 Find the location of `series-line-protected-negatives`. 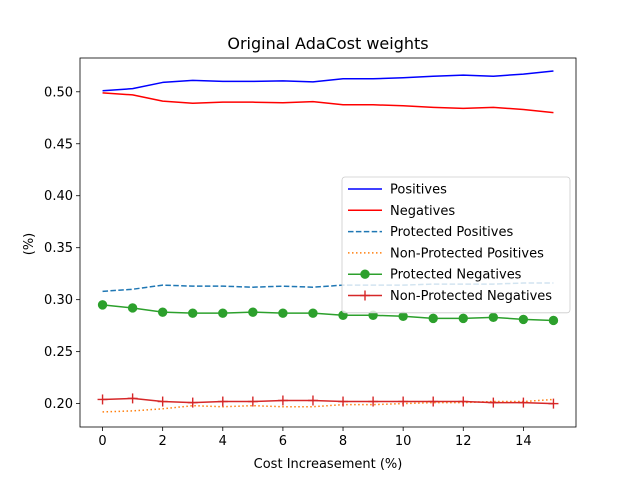

series-line-protected-negatives is located at coordinates (328, 313).